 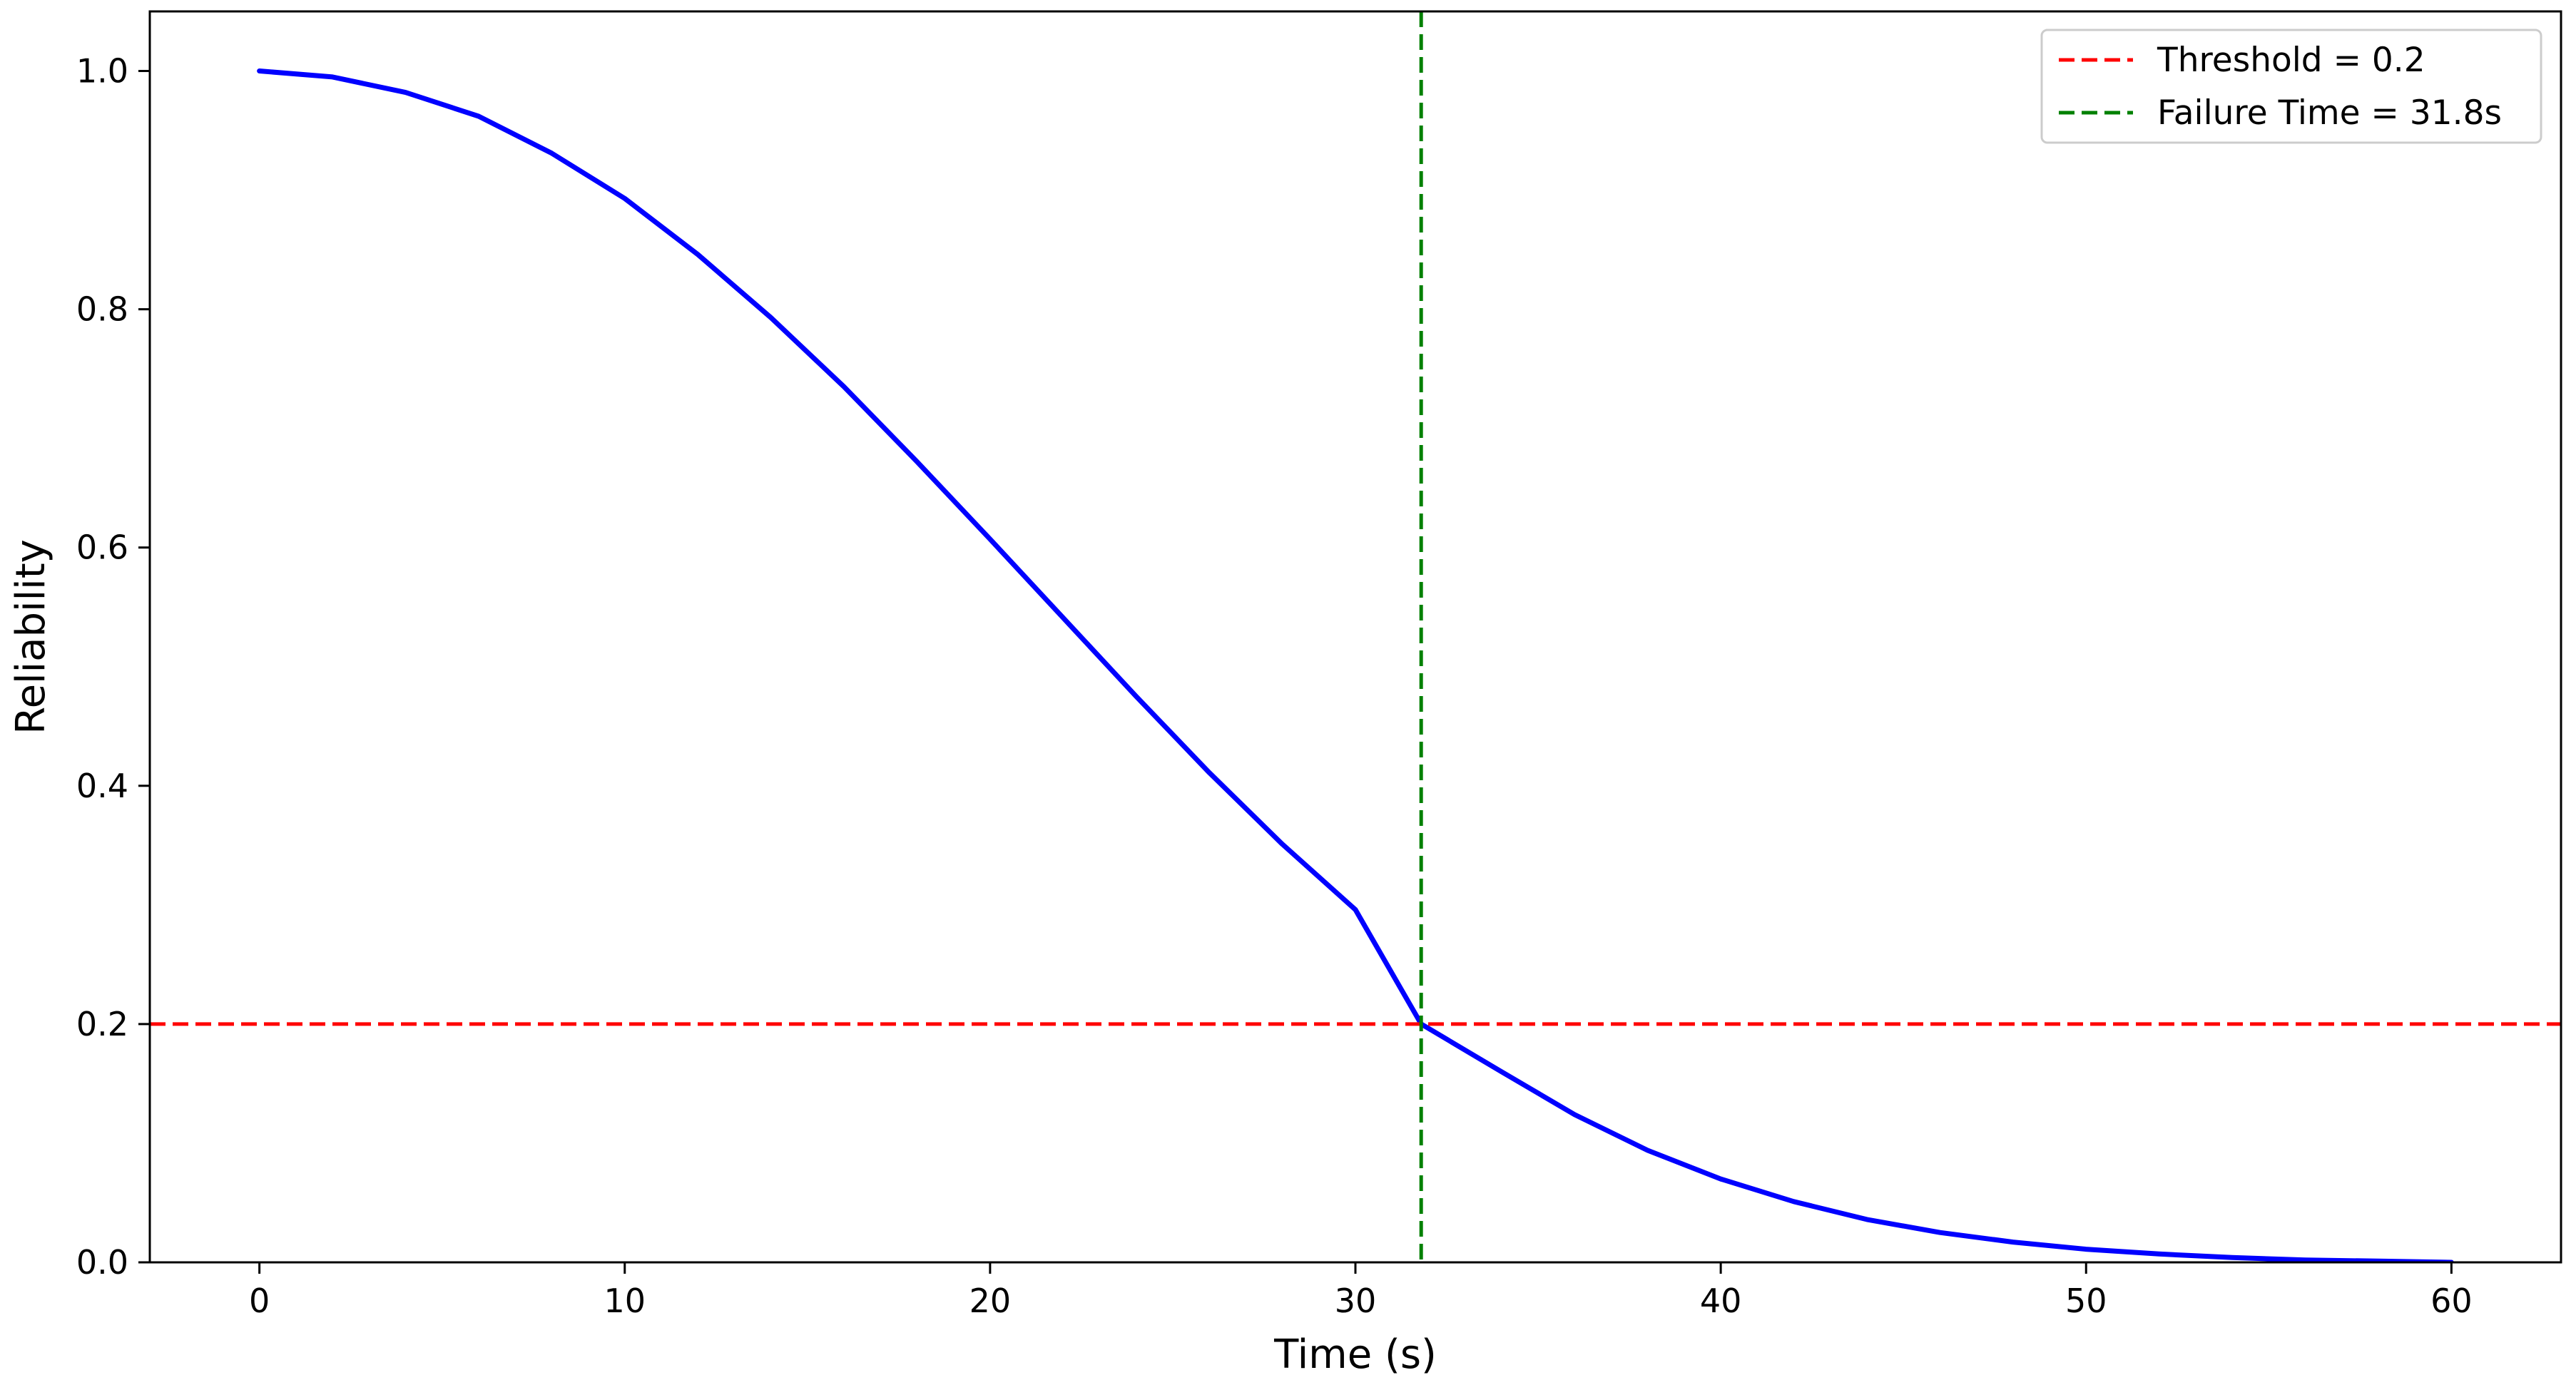 What do you see at coordinates (2086, 1301) in the screenshot?
I see `x-tick-label: 50` at bounding box center [2086, 1301].